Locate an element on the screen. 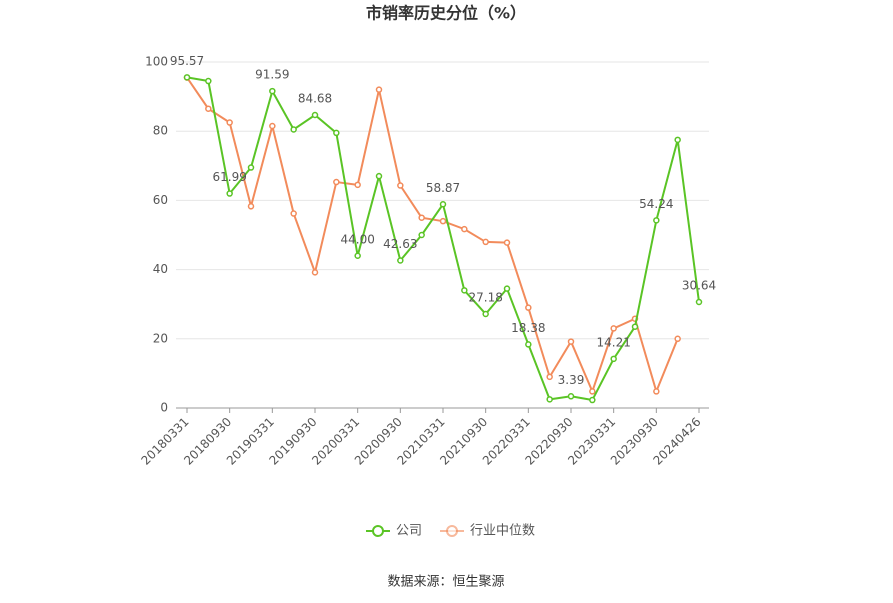 This screenshot has height=603, width=893. y-tick-label: 100 is located at coordinates (156, 62).